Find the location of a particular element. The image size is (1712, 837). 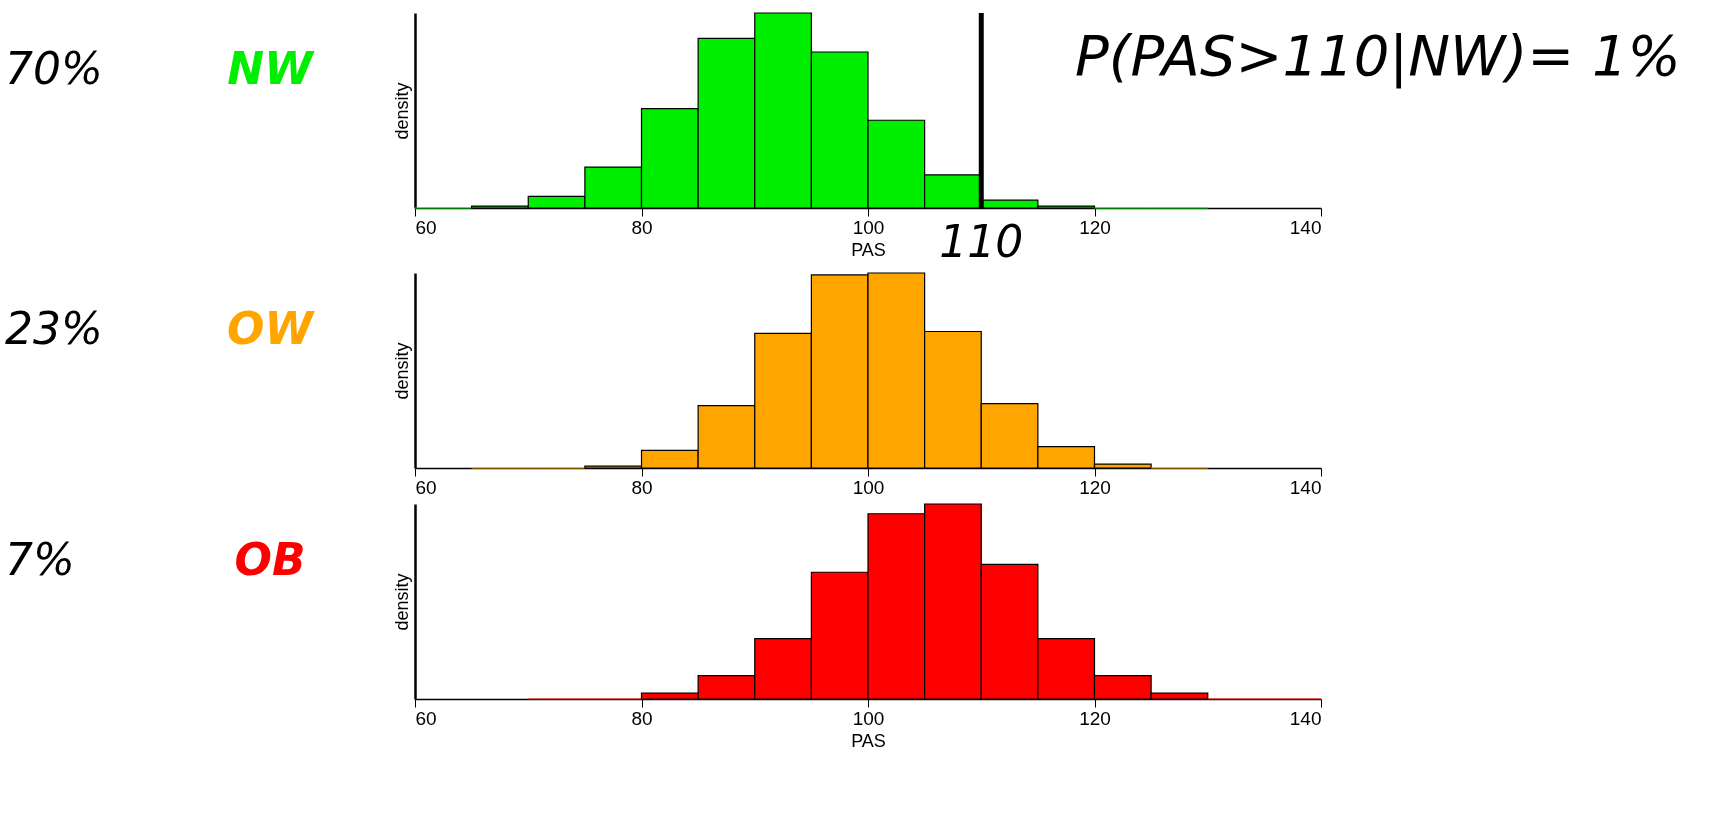

text: OB is located at coordinates (270, 559).